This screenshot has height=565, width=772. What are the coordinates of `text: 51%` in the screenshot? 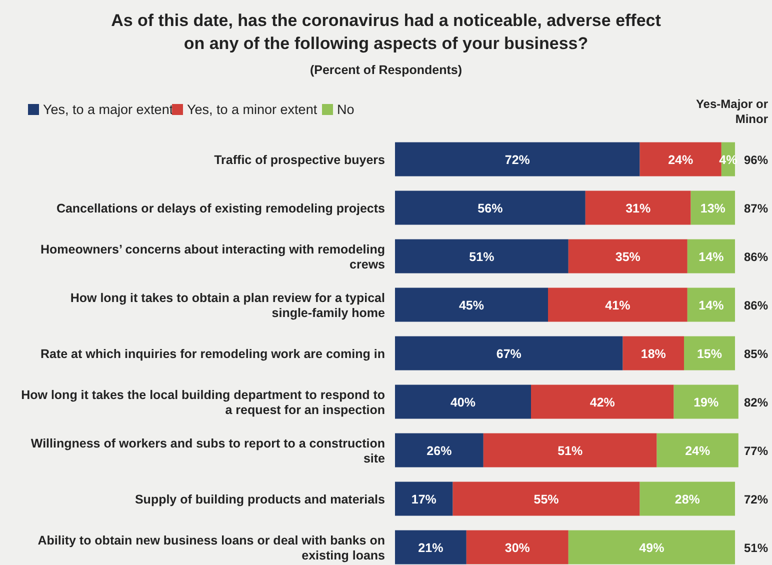 It's located at (756, 547).